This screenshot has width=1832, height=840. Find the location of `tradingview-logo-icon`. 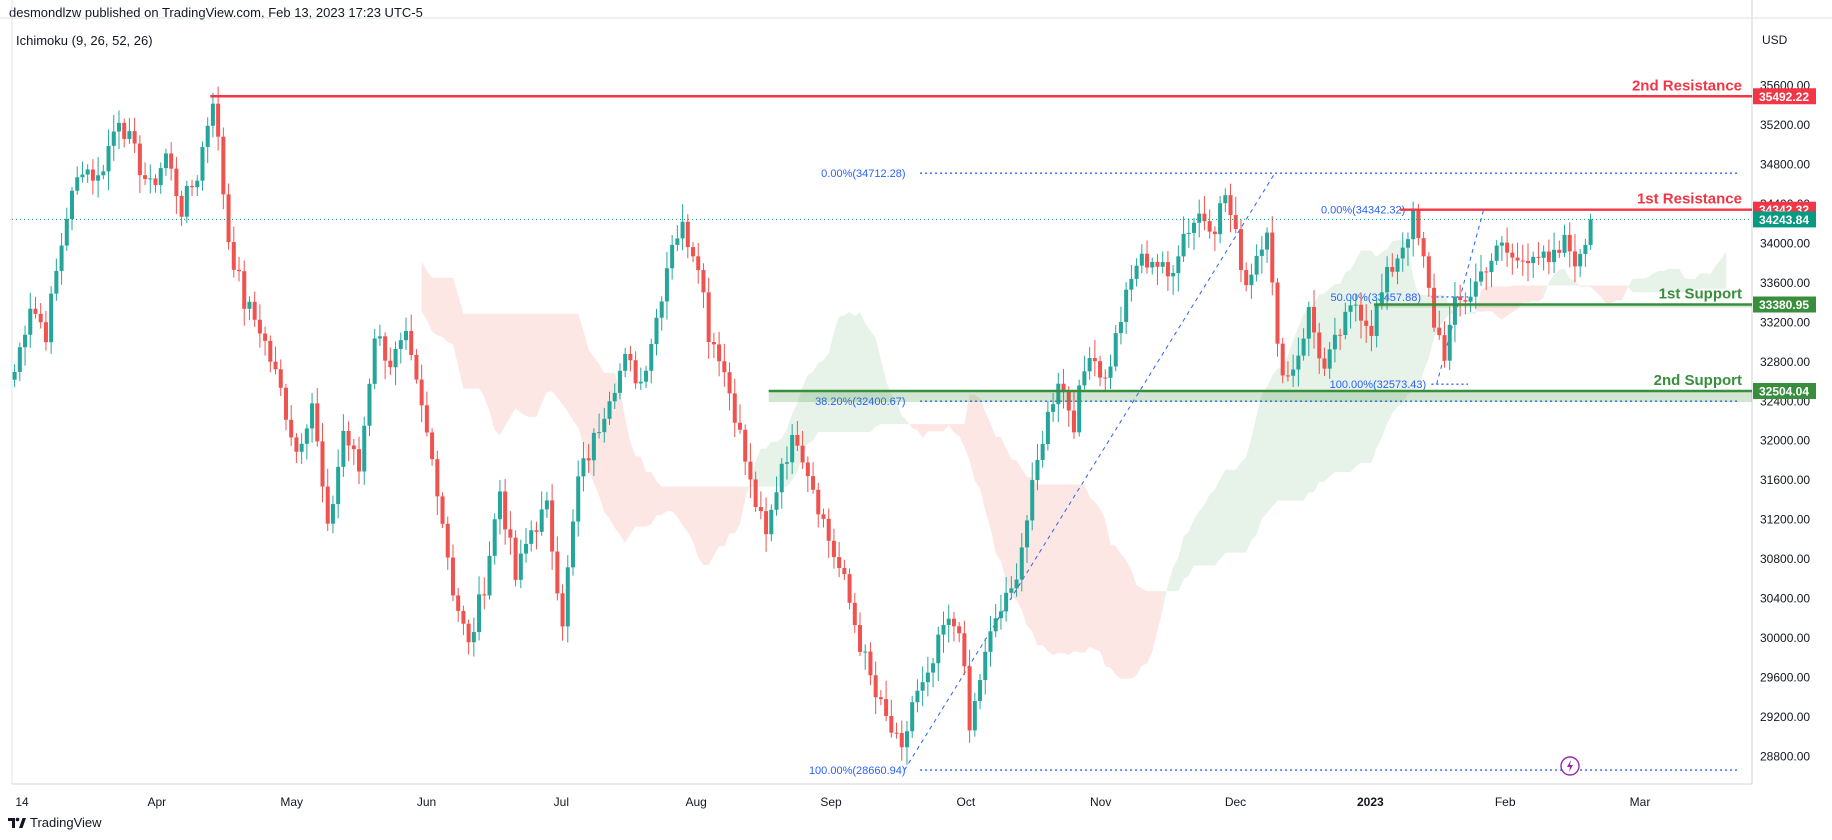

tradingview-logo-icon is located at coordinates (17, 822).